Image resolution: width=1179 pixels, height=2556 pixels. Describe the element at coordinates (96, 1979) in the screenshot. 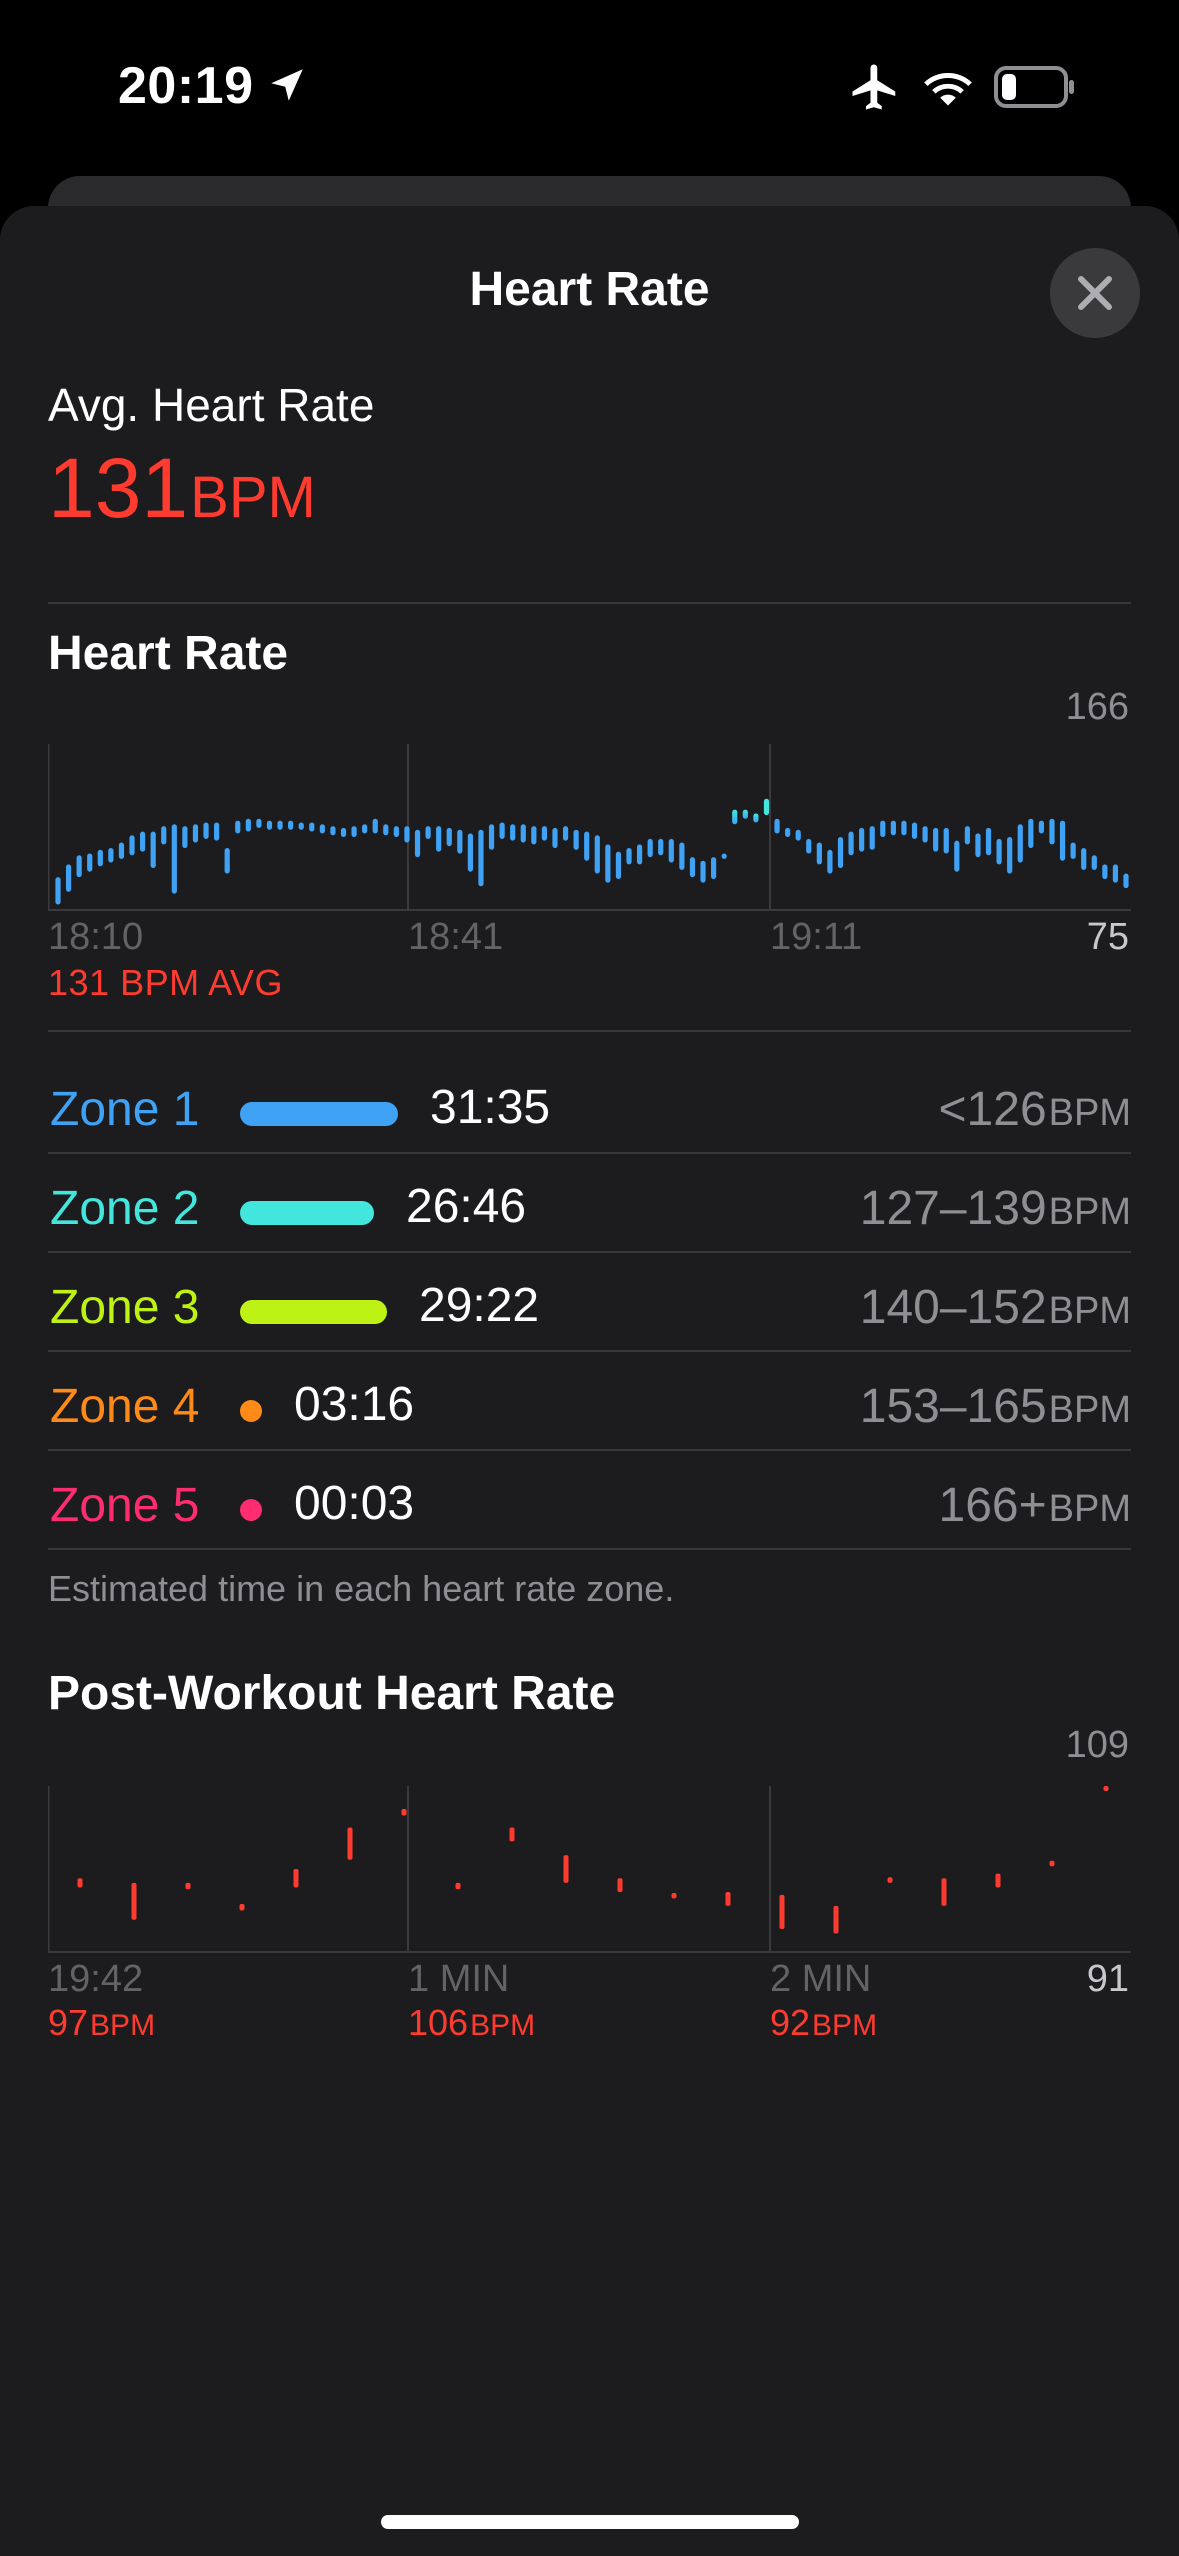

I see `post-workout-tick-label: 19:42` at that location.